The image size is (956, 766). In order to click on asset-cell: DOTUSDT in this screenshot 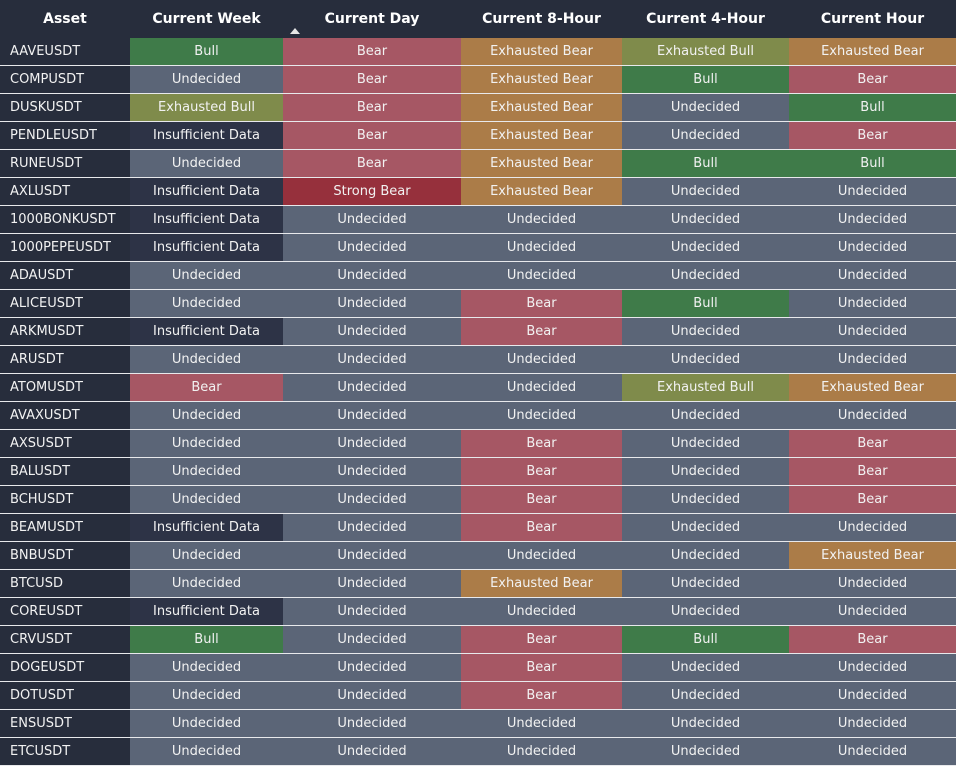, I will do `click(65, 696)`.